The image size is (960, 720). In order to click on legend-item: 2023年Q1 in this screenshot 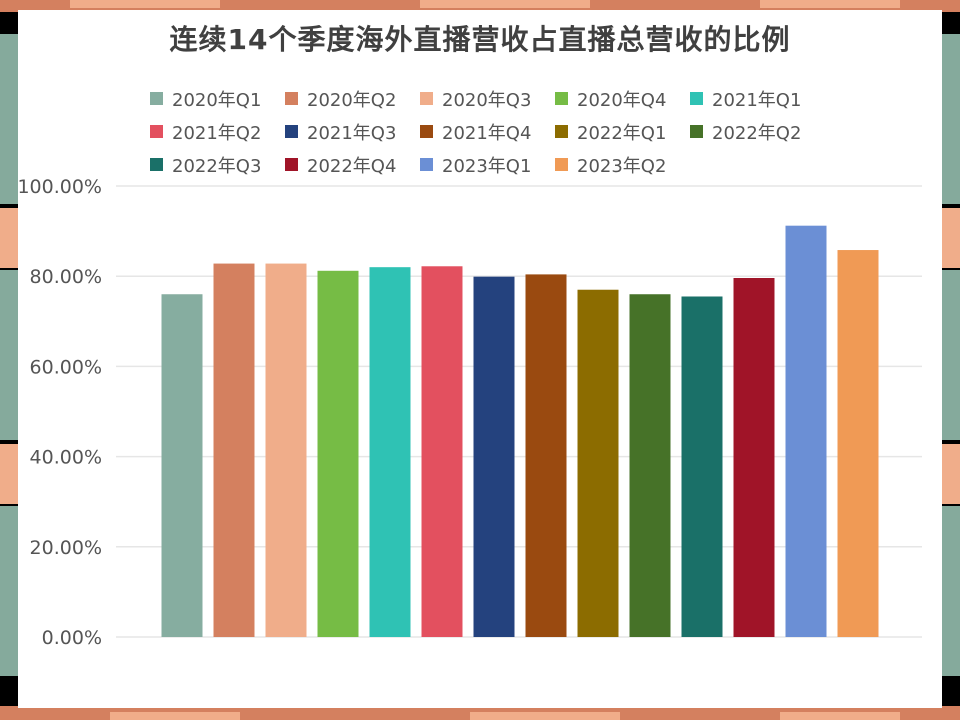, I will do `click(487, 165)`.